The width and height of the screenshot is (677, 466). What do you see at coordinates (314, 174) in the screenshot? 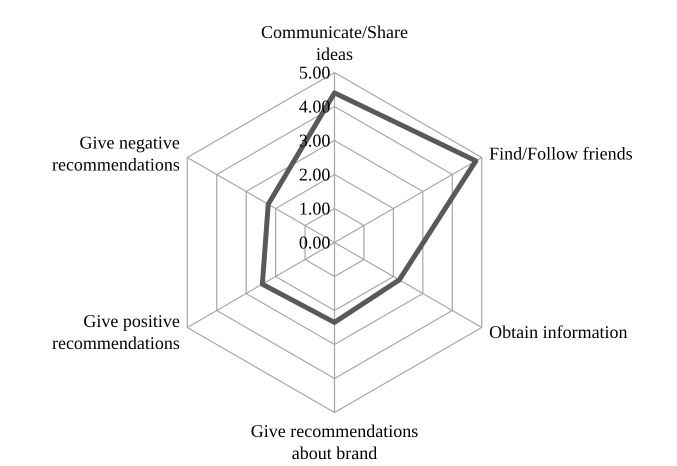
I see `y-tick-label: 2.00` at bounding box center [314, 174].